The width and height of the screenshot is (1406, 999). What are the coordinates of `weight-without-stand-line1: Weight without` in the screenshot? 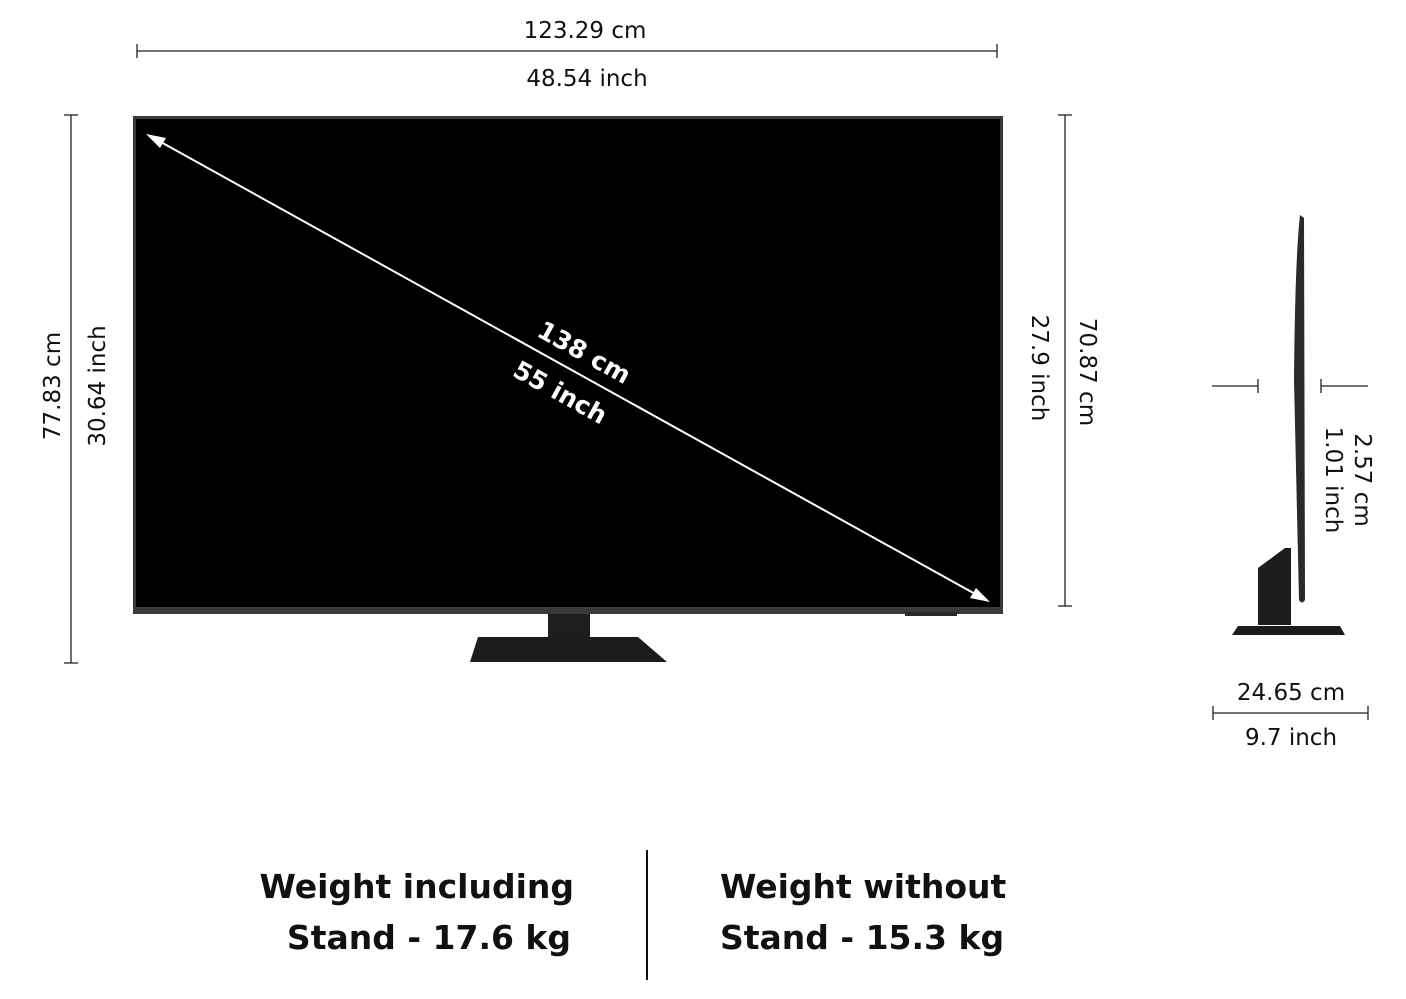 It's located at (863, 886).